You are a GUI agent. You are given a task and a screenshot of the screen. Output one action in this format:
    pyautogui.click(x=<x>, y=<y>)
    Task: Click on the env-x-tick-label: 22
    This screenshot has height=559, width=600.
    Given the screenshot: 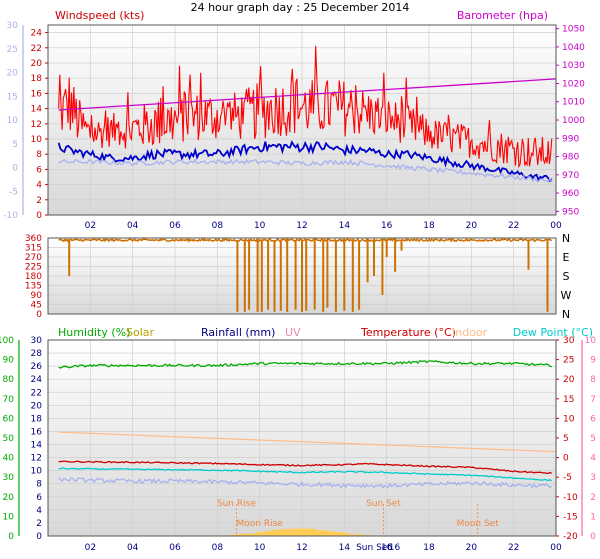 What is the action you would take?
    pyautogui.click(x=513, y=548)
    